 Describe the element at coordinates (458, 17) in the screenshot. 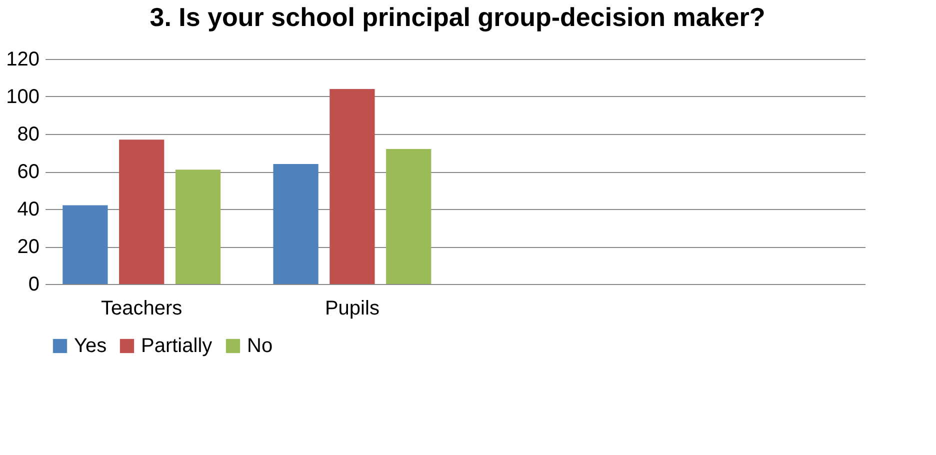

I see `chart-title: 3. Is your school principal group-decision maker?` at that location.